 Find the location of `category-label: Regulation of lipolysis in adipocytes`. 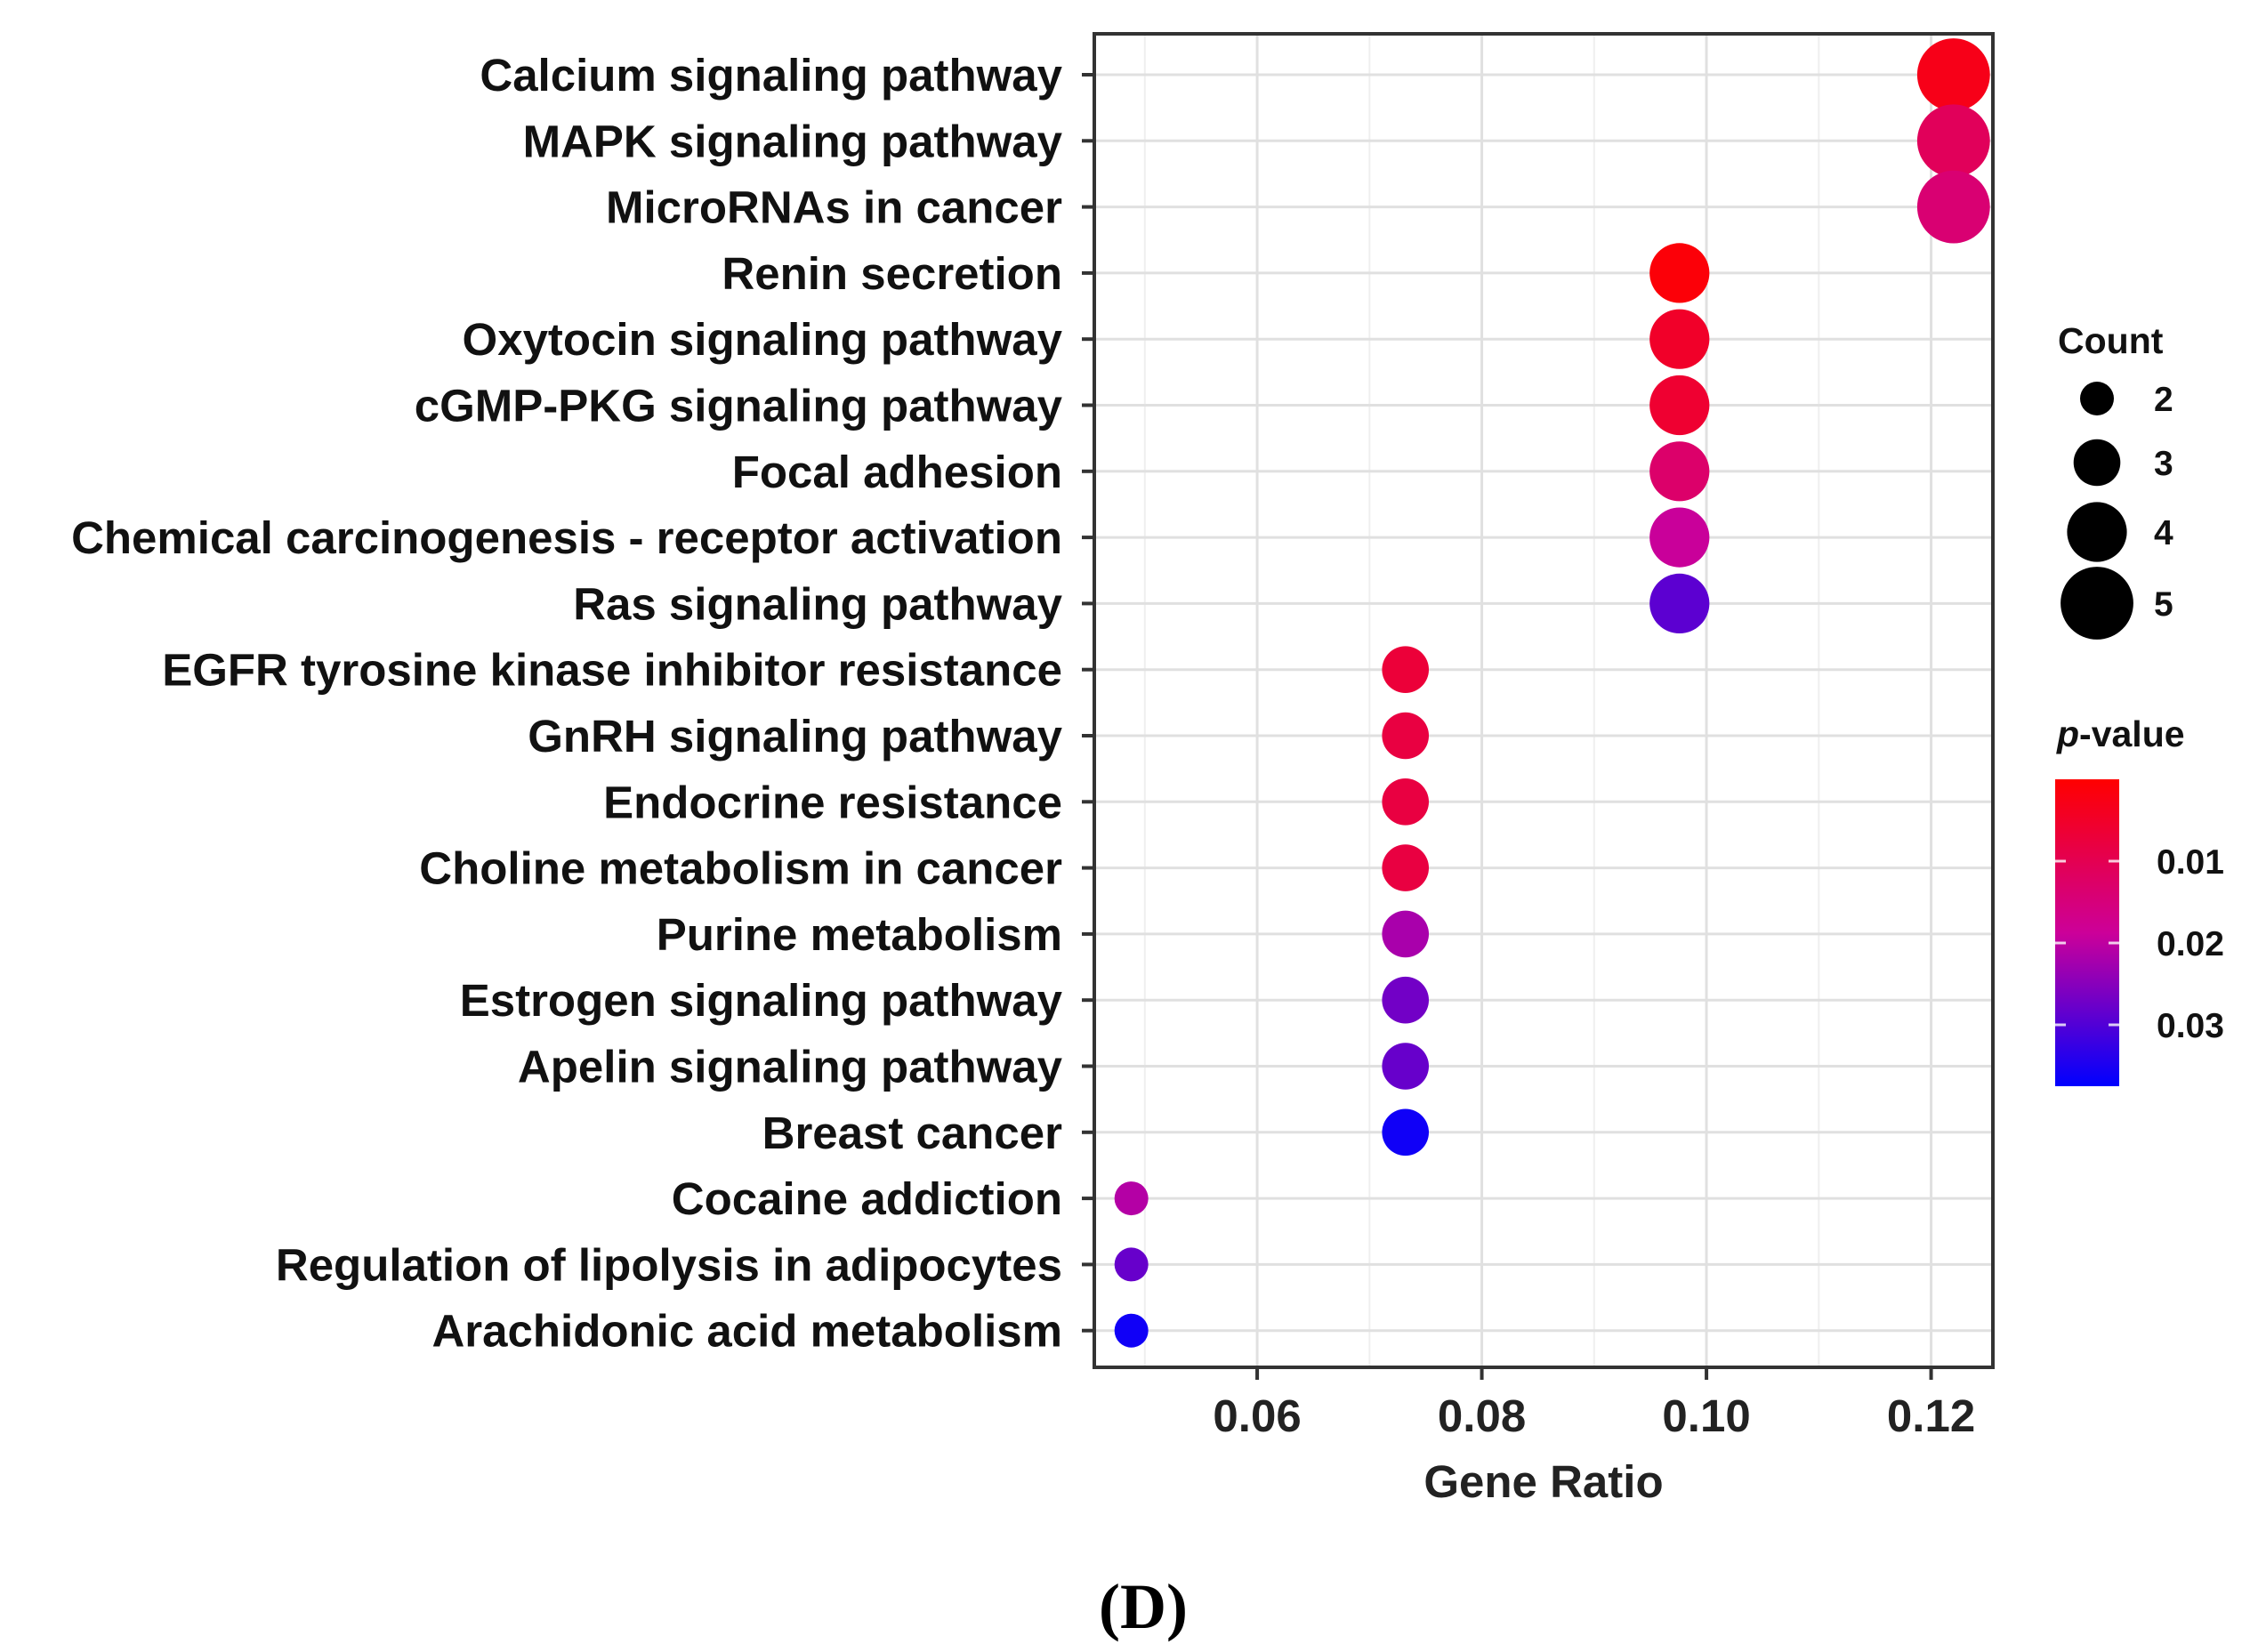

category-label: Regulation of lipolysis in adipocytes is located at coordinates (669, 1264).